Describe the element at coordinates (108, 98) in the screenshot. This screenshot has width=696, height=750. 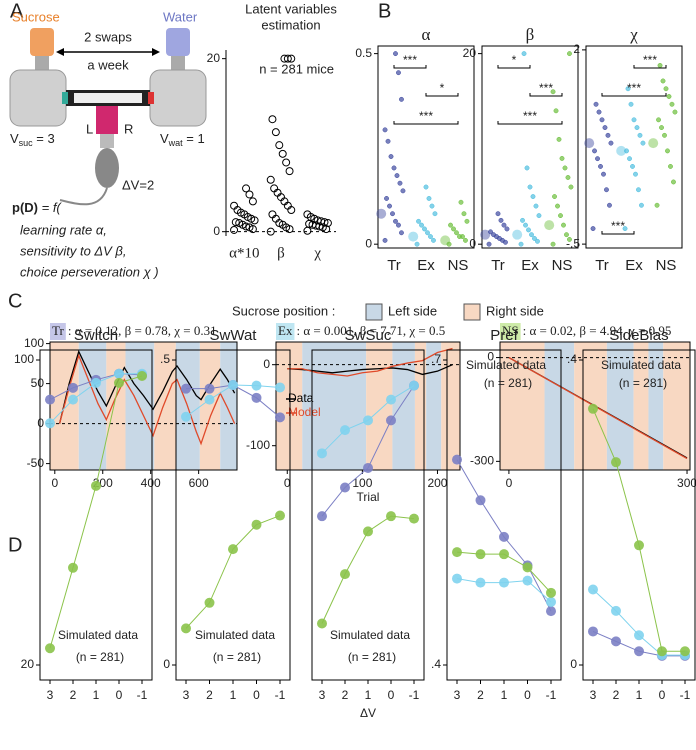
I see `tube-inner` at that location.